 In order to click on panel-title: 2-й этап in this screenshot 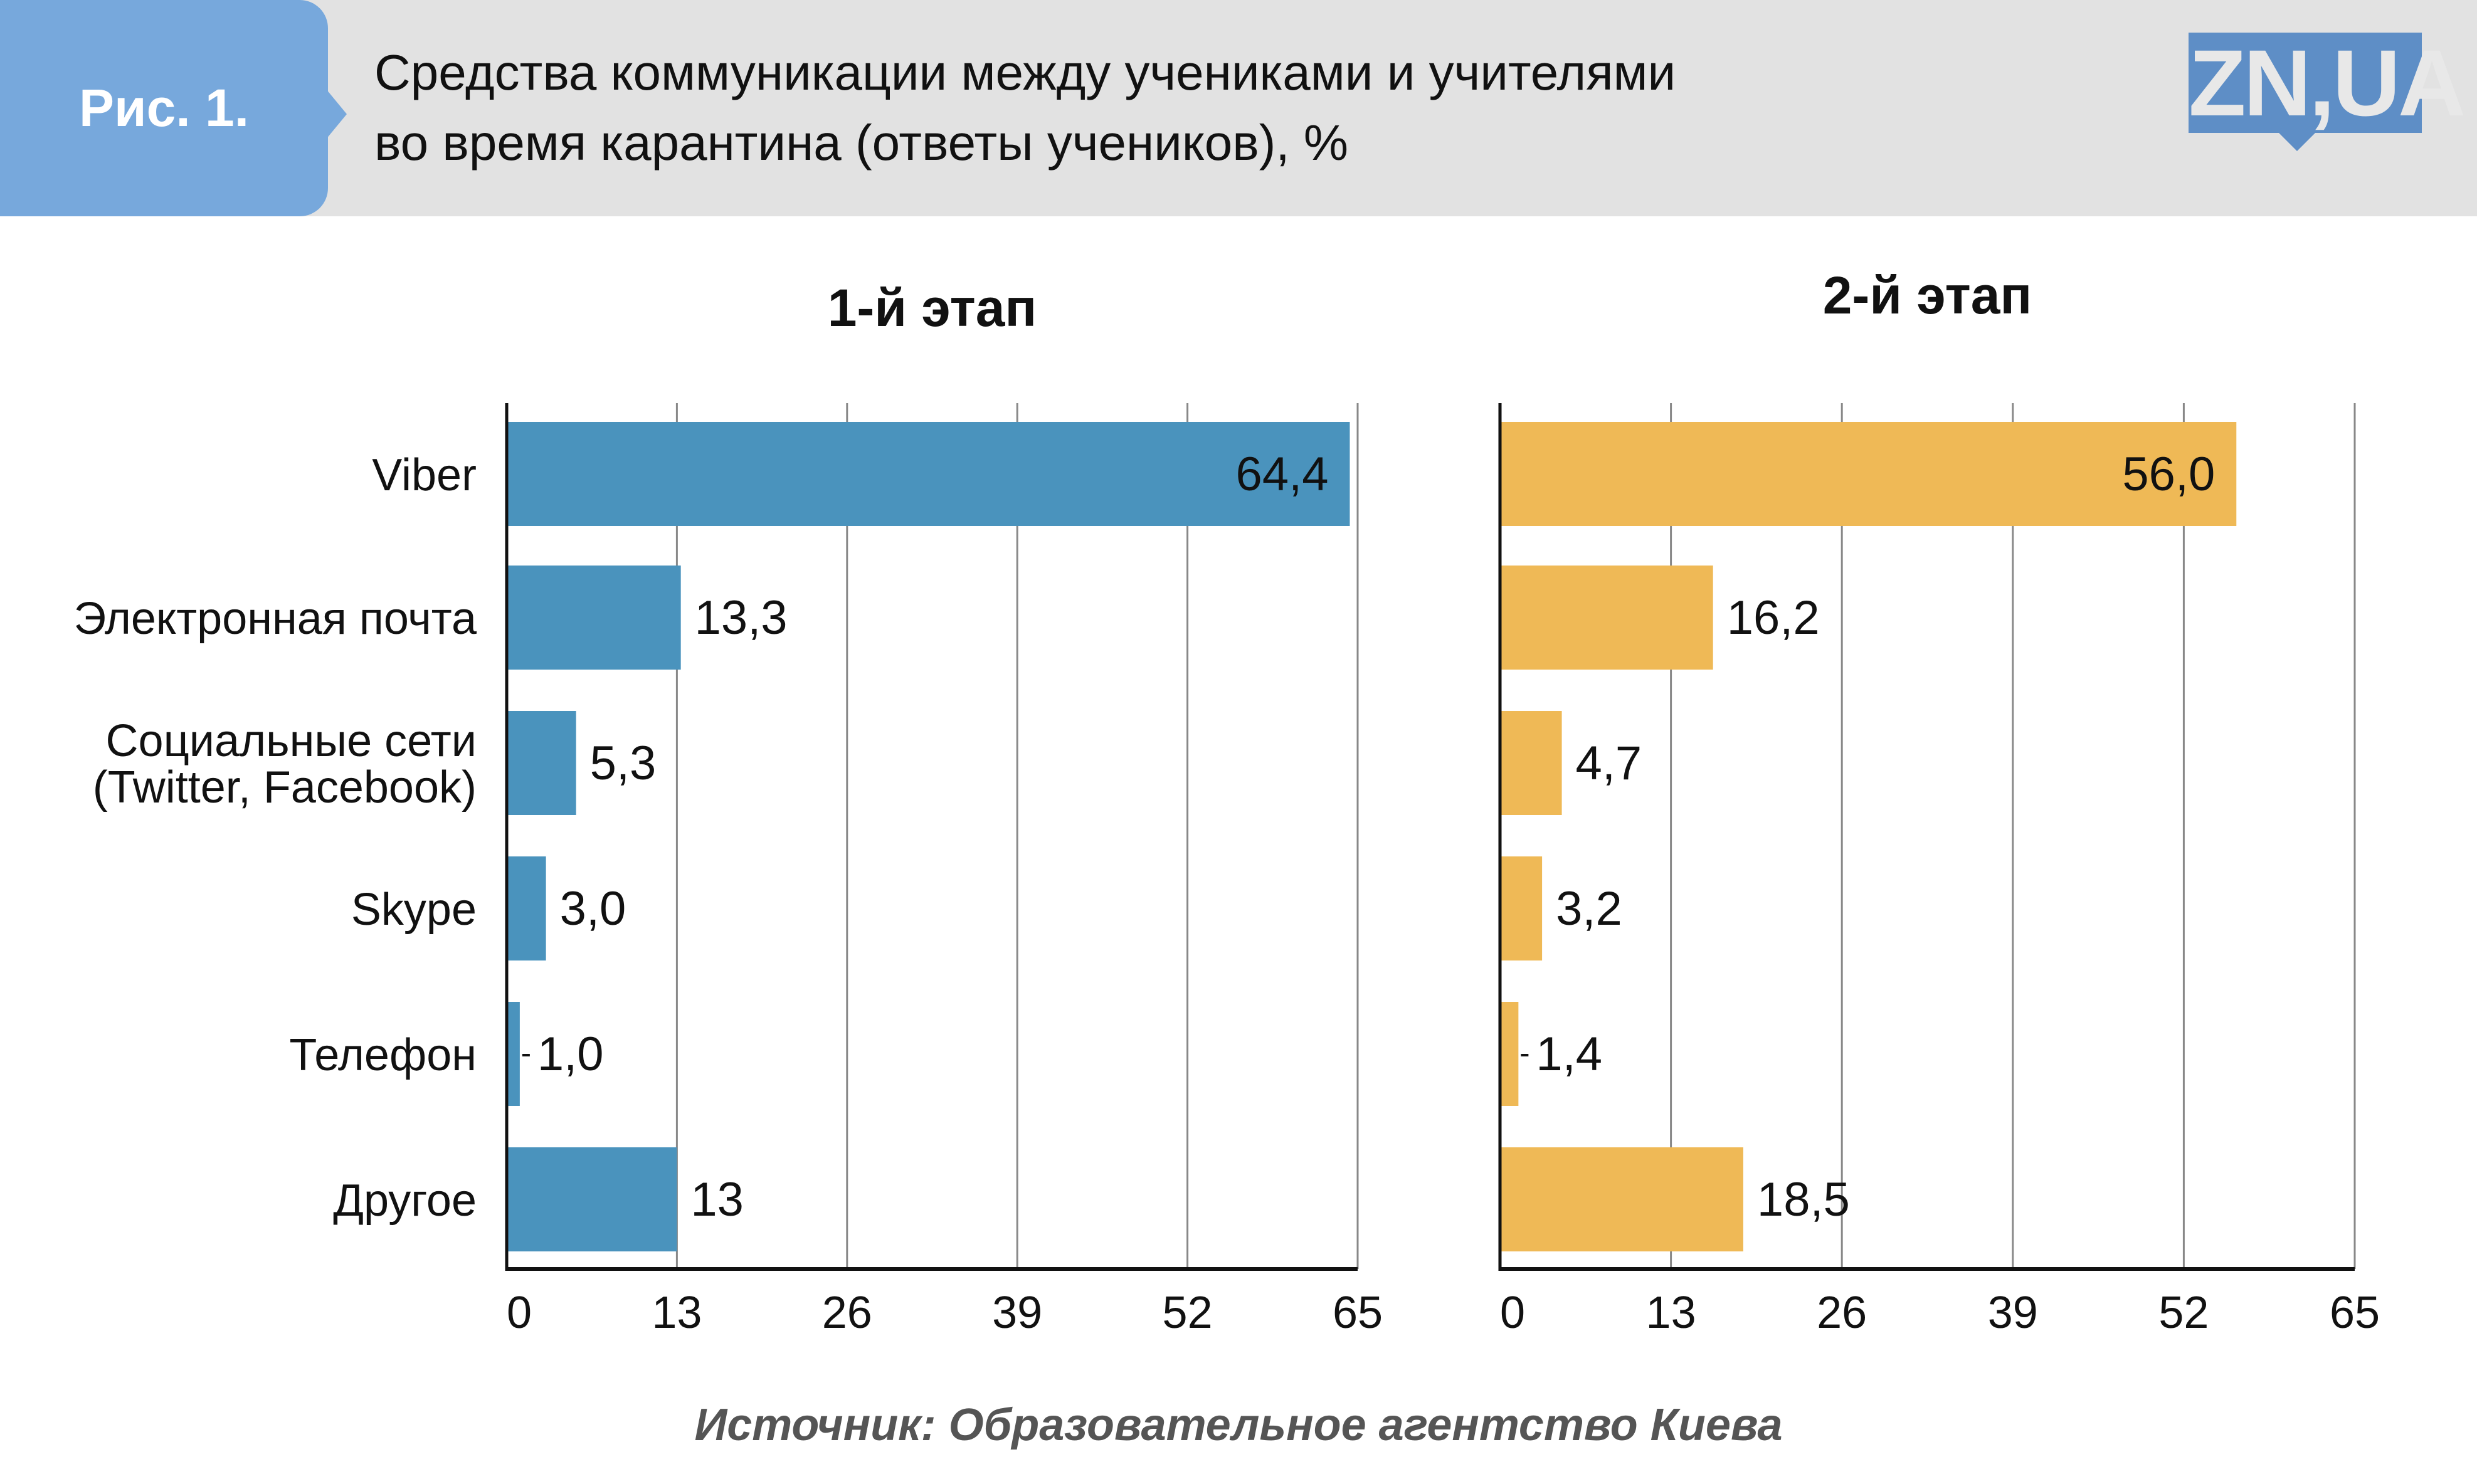, I will do `click(1927, 295)`.